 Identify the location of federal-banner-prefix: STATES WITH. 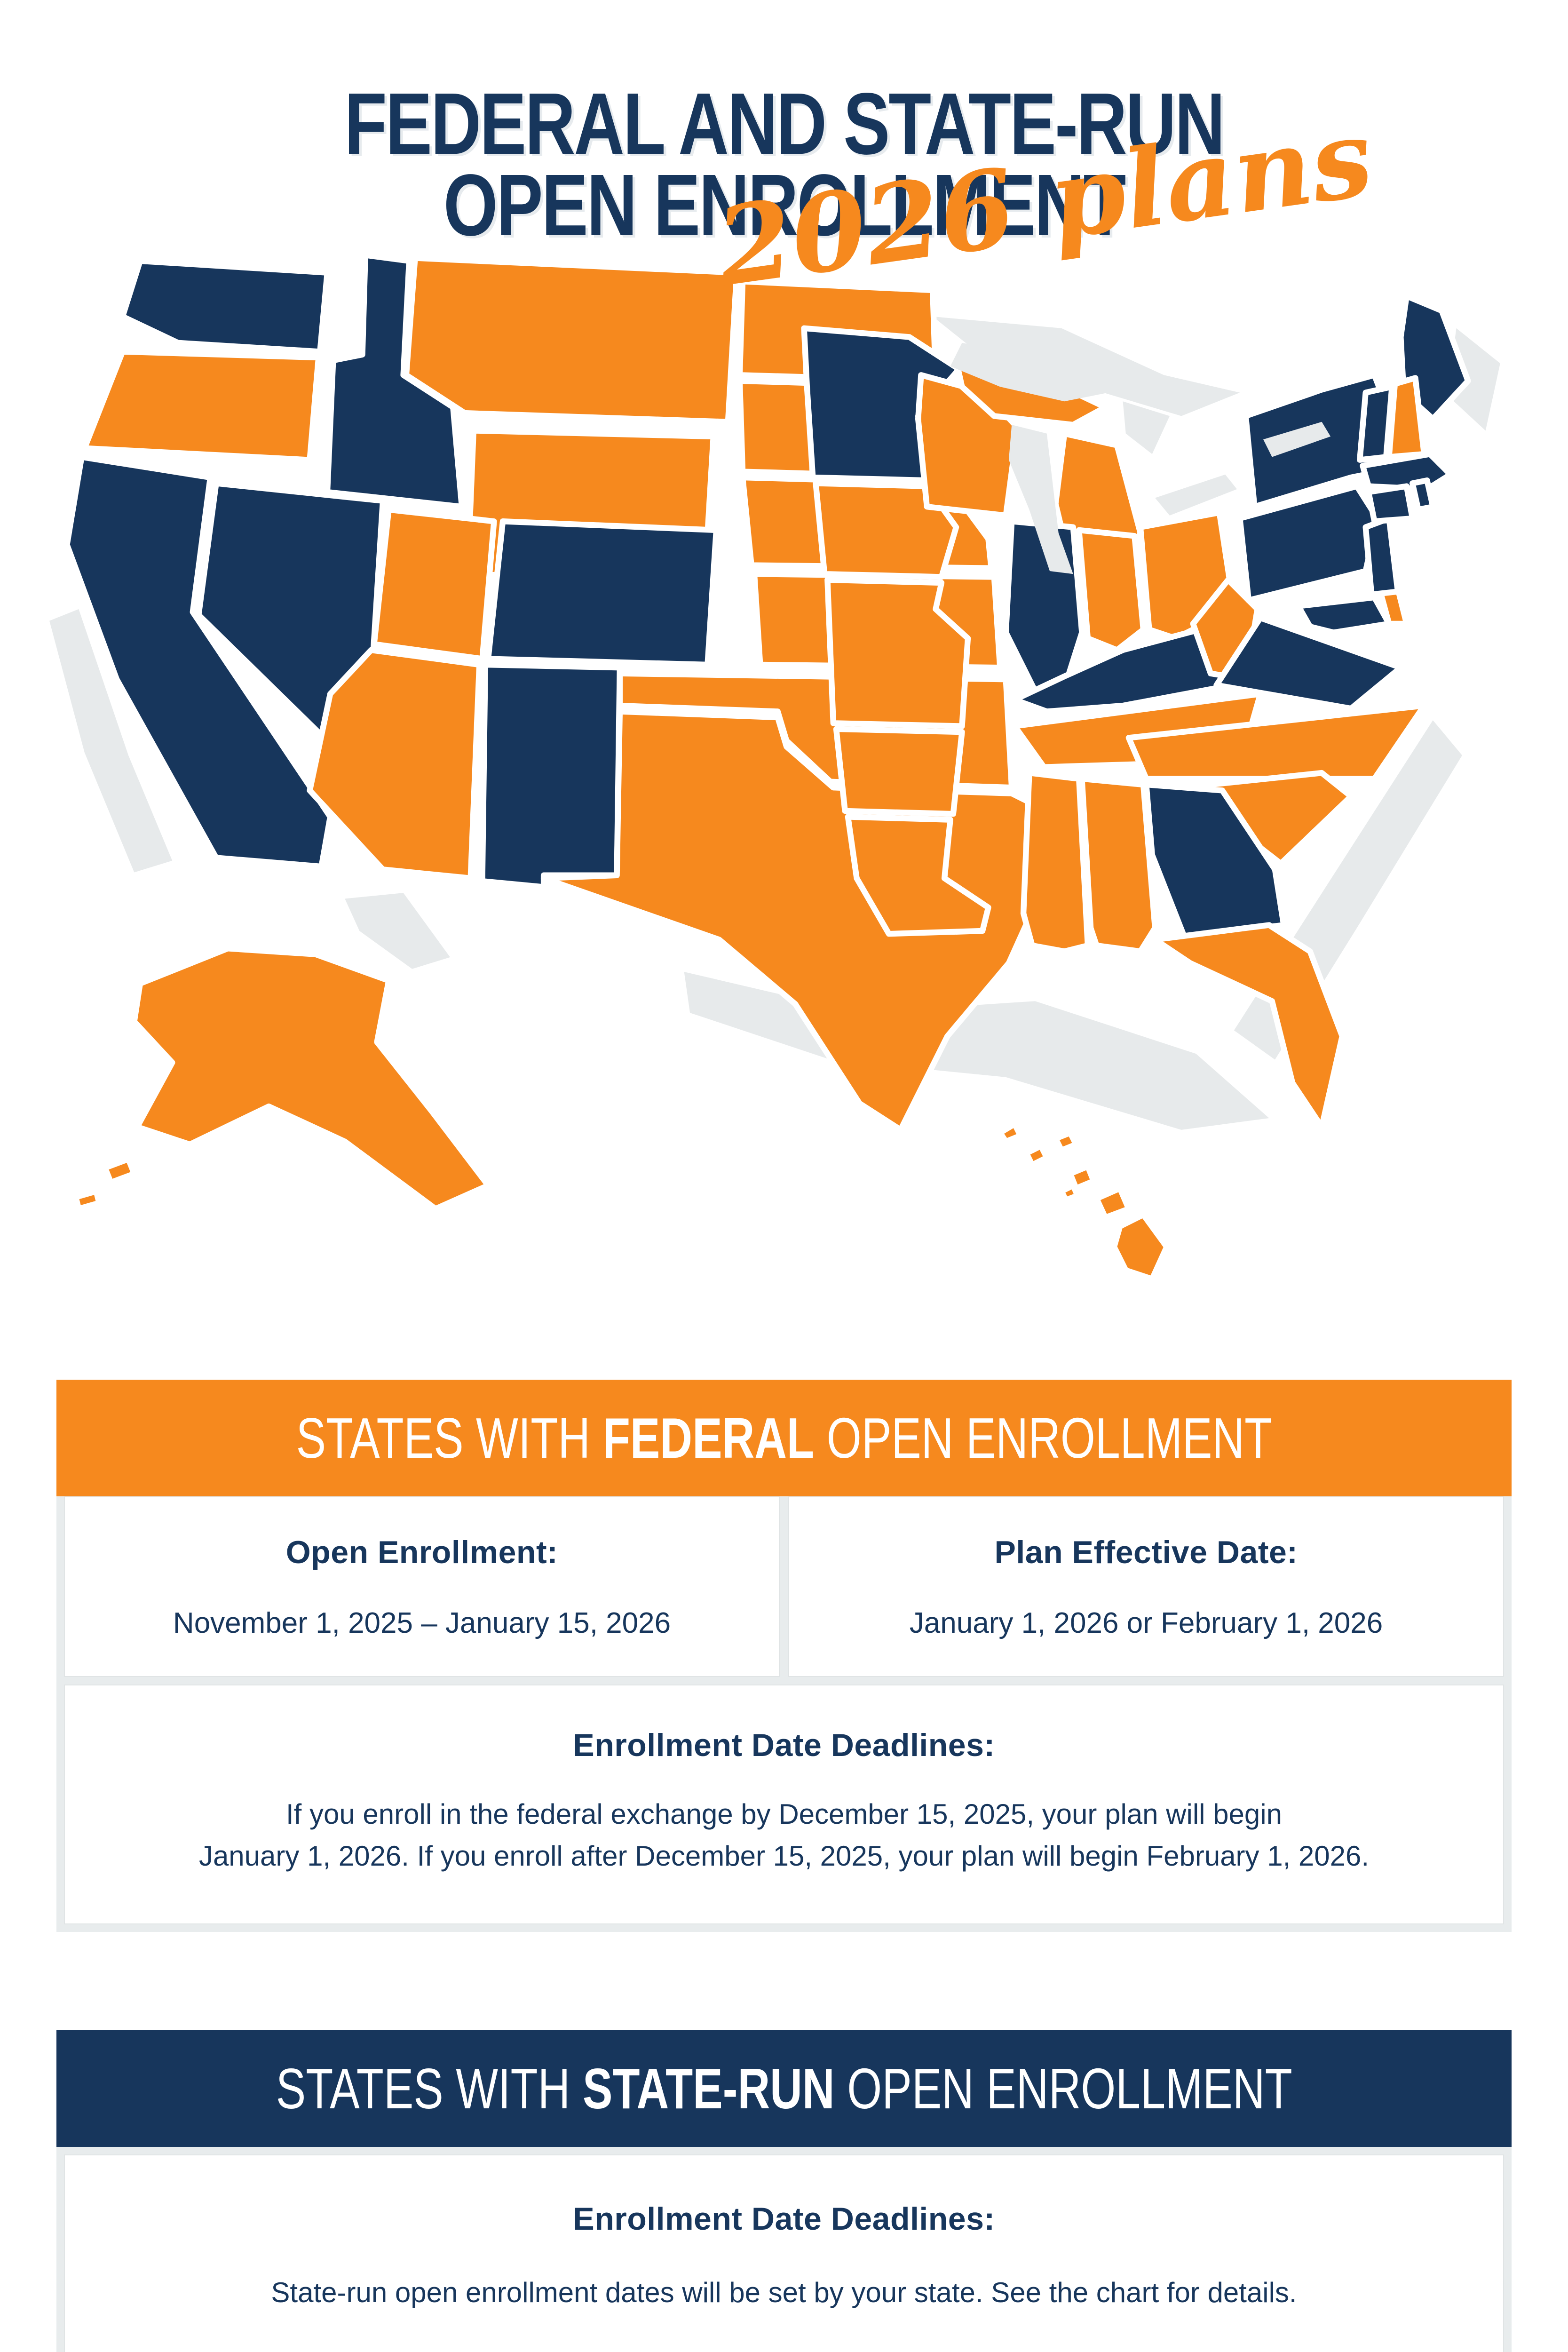
(443, 1438).